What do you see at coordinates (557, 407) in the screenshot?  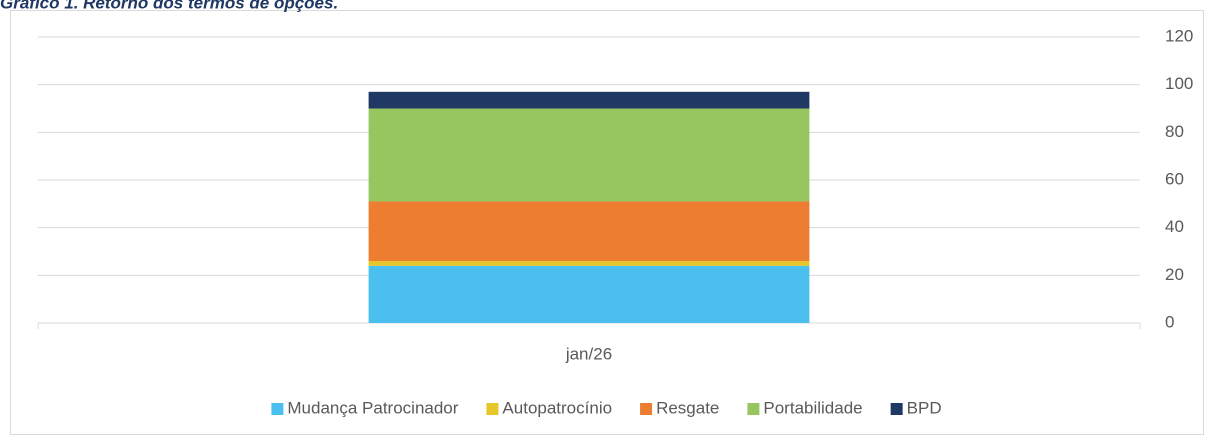 I see `legend-label: Autopatrocínio` at bounding box center [557, 407].